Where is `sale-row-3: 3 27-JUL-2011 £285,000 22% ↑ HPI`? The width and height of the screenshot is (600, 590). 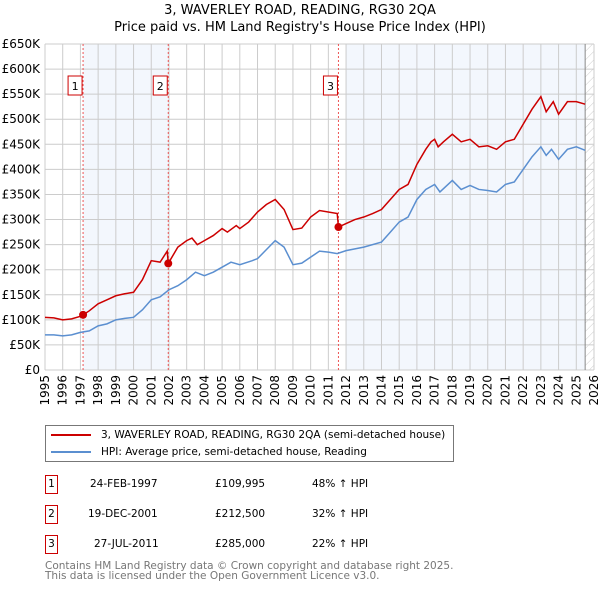 sale-row-3: 3 27-JUL-2011 £285,000 22% ↑ HPI is located at coordinates (245, 545).